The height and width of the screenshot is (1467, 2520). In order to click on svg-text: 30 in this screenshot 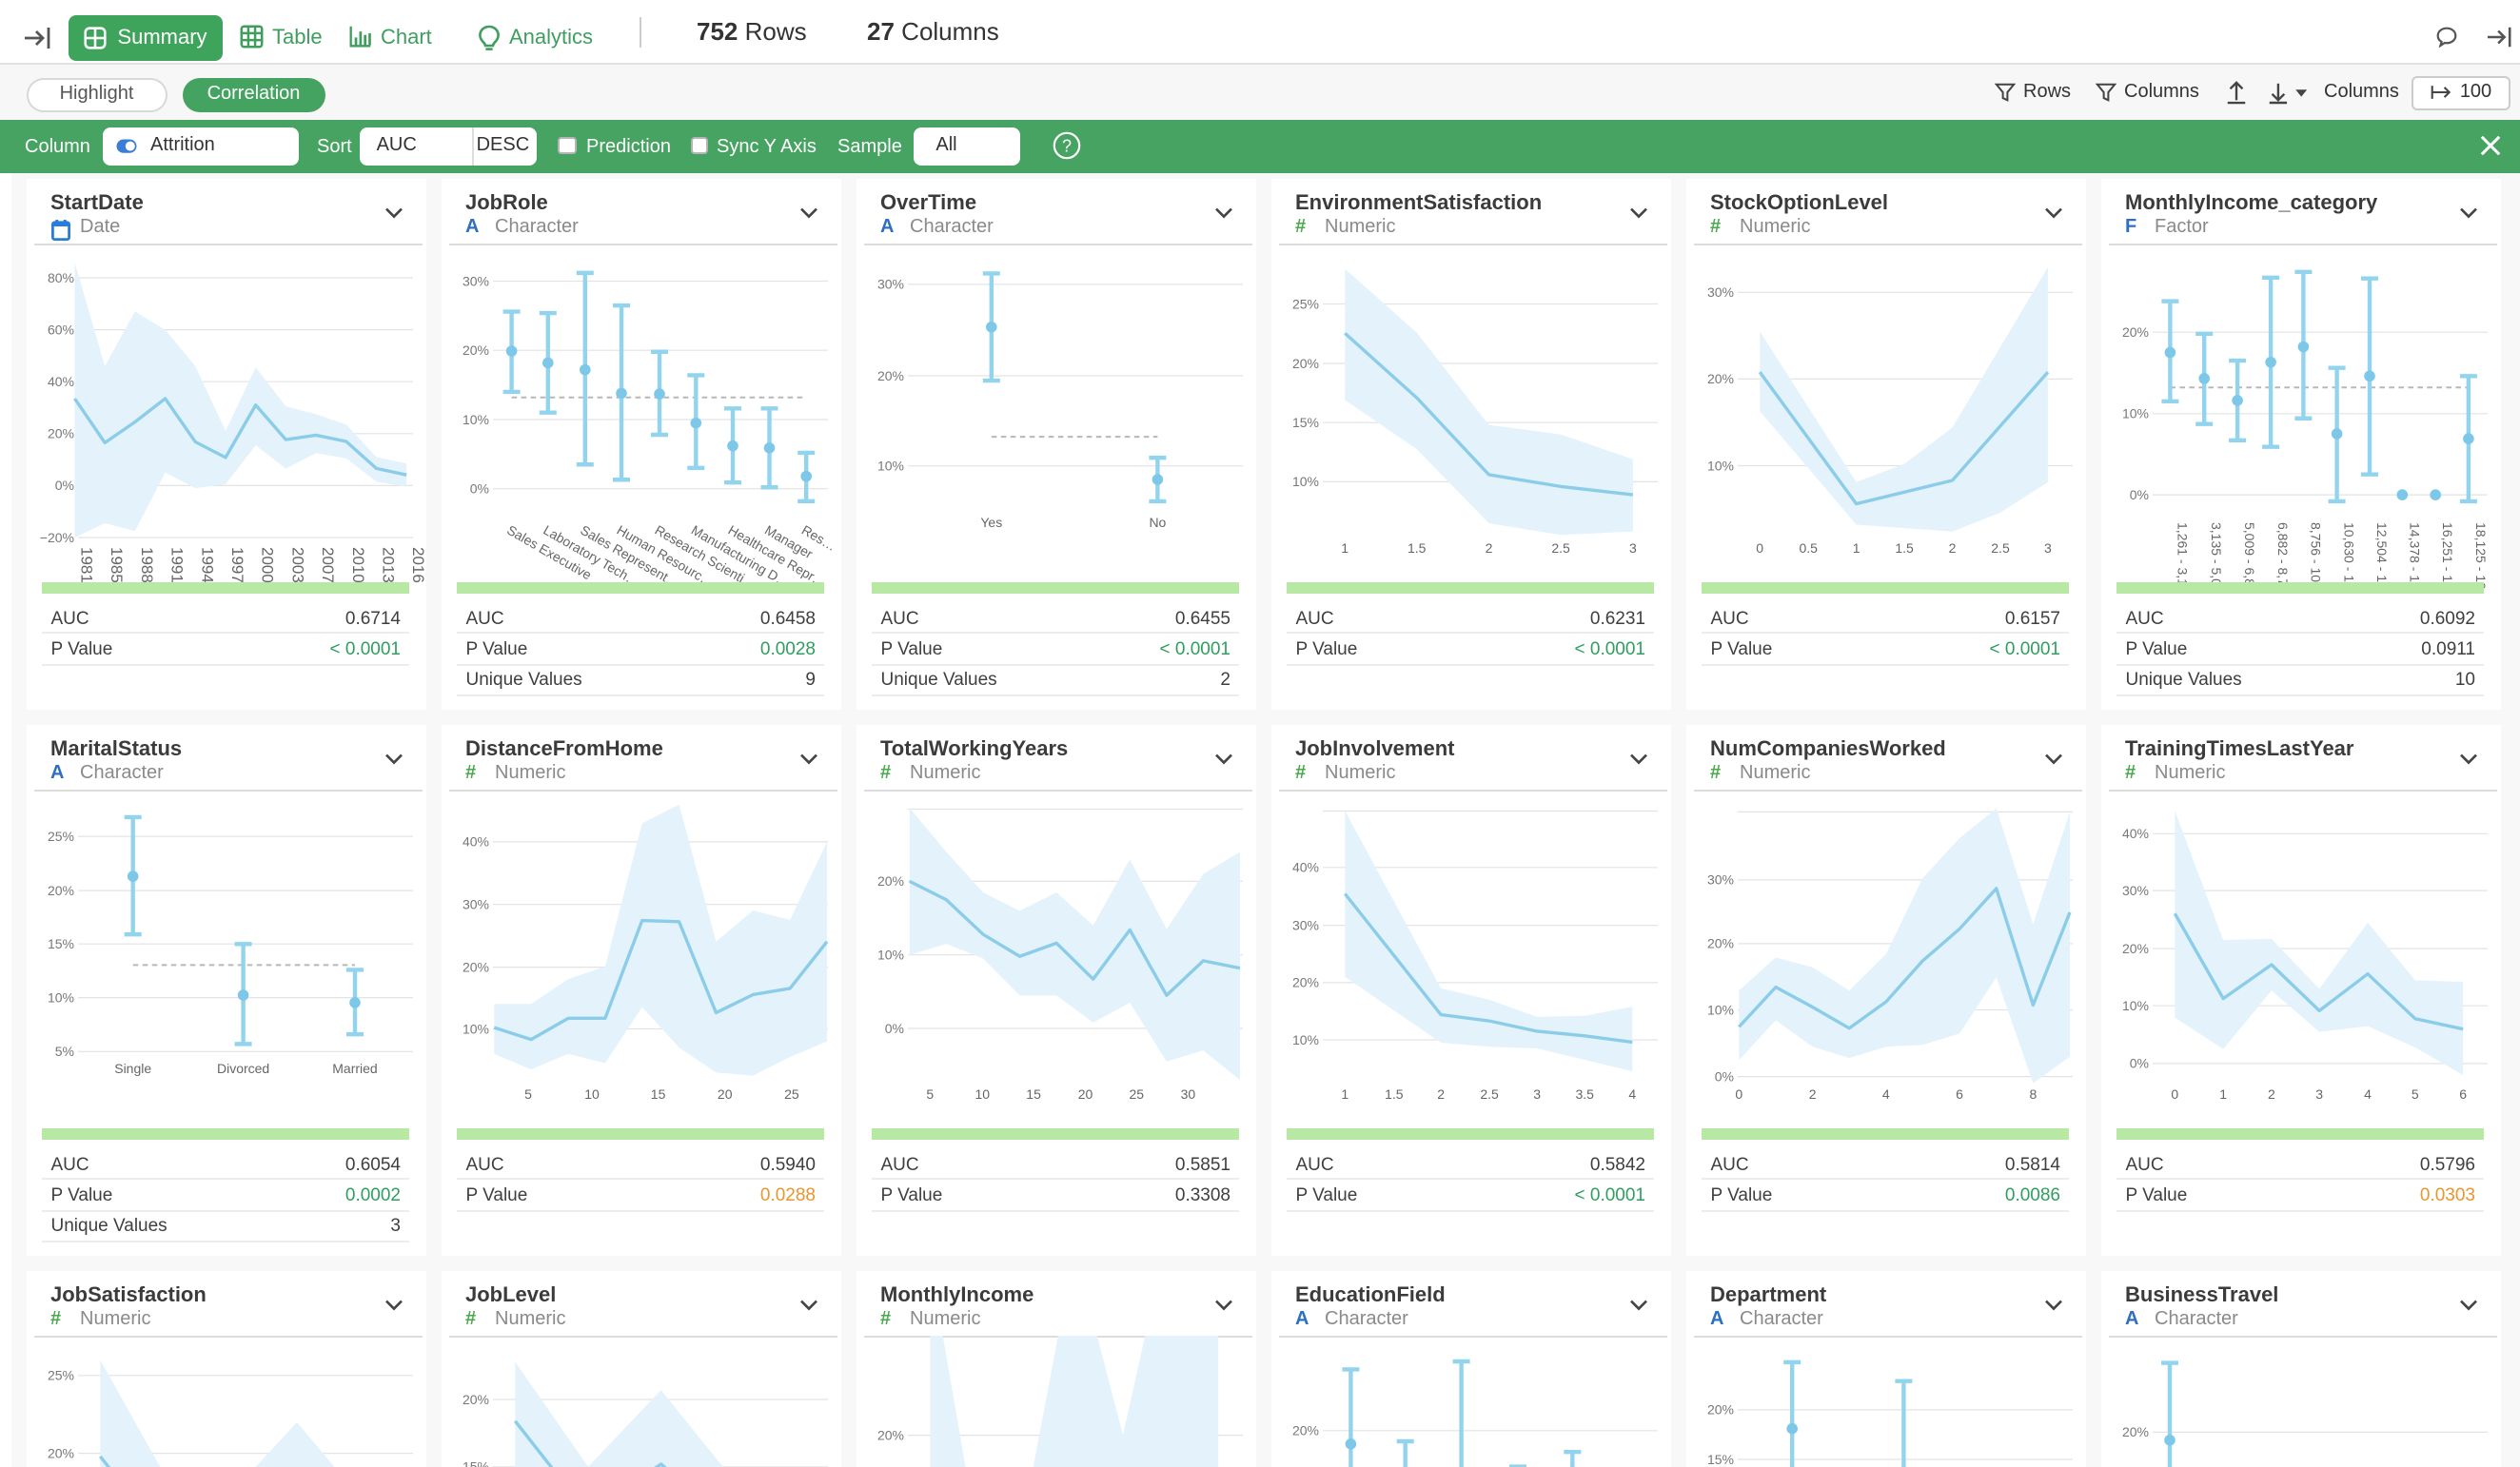, I will do `click(1187, 1094)`.